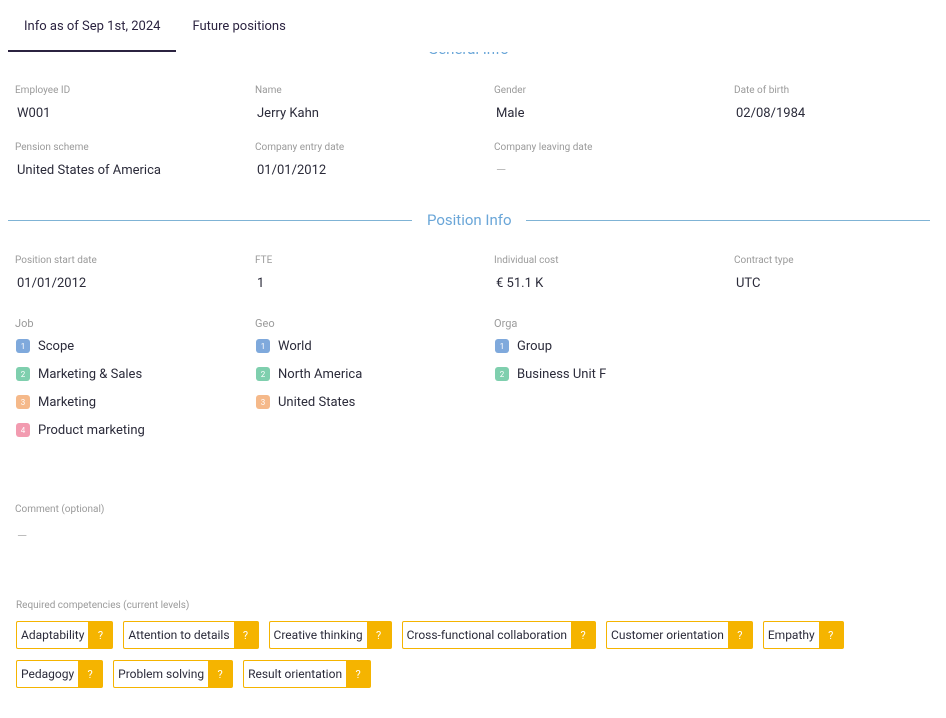  I want to click on tab: Future positions, so click(239, 26).